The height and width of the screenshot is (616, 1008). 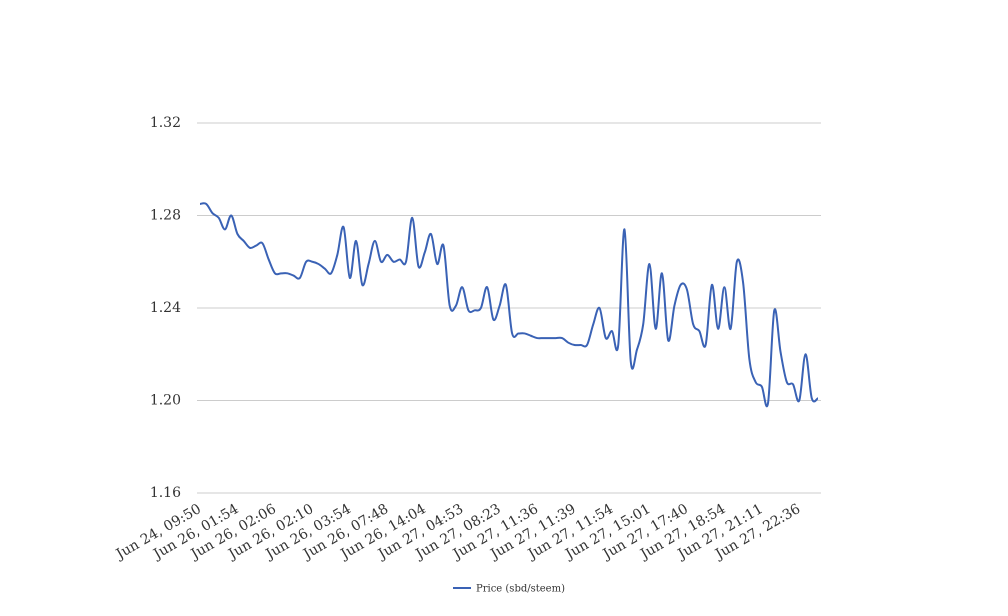 What do you see at coordinates (165, 308) in the screenshot?
I see `y-tick-label: 1.24` at bounding box center [165, 308].